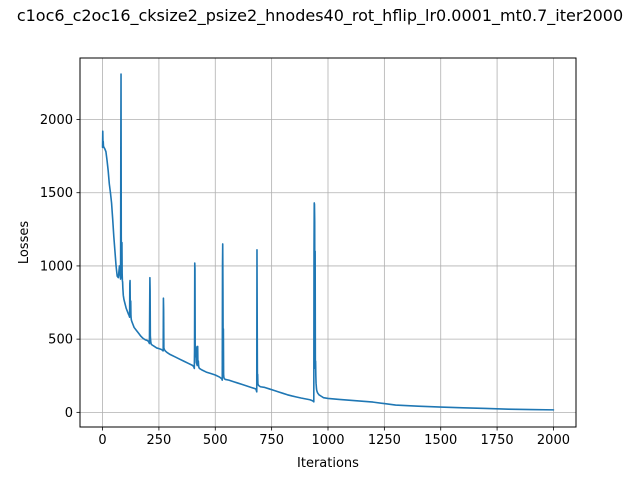 Image resolution: width=640 pixels, height=480 pixels. What do you see at coordinates (69, 413) in the screenshot?
I see `y-tick-label: 0` at bounding box center [69, 413].